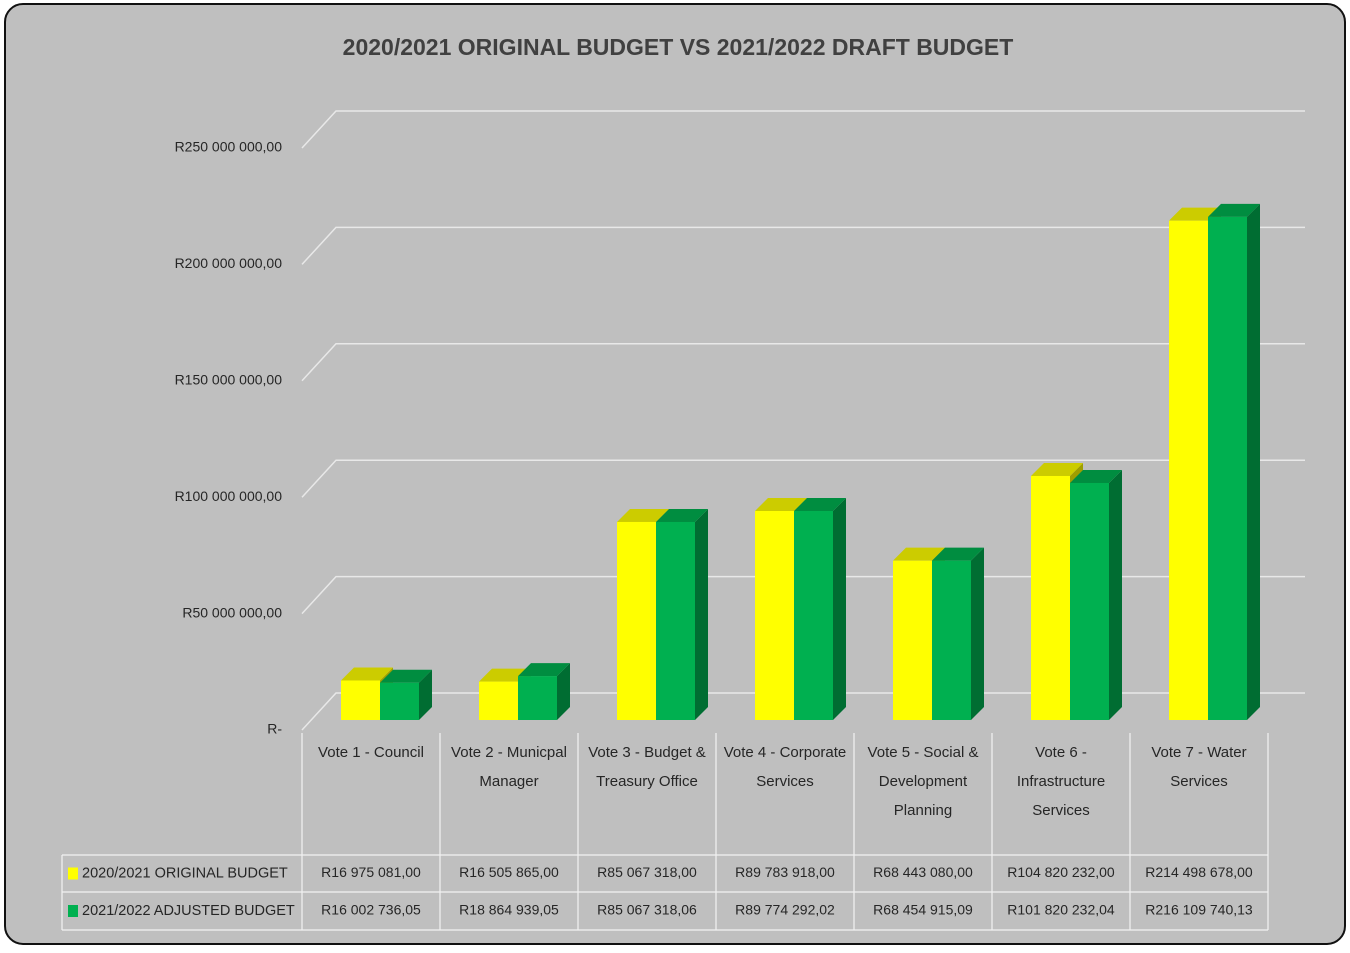  Describe the element at coordinates (1061, 910) in the screenshot. I see `data-table-value: R101 820 232,04` at that location.